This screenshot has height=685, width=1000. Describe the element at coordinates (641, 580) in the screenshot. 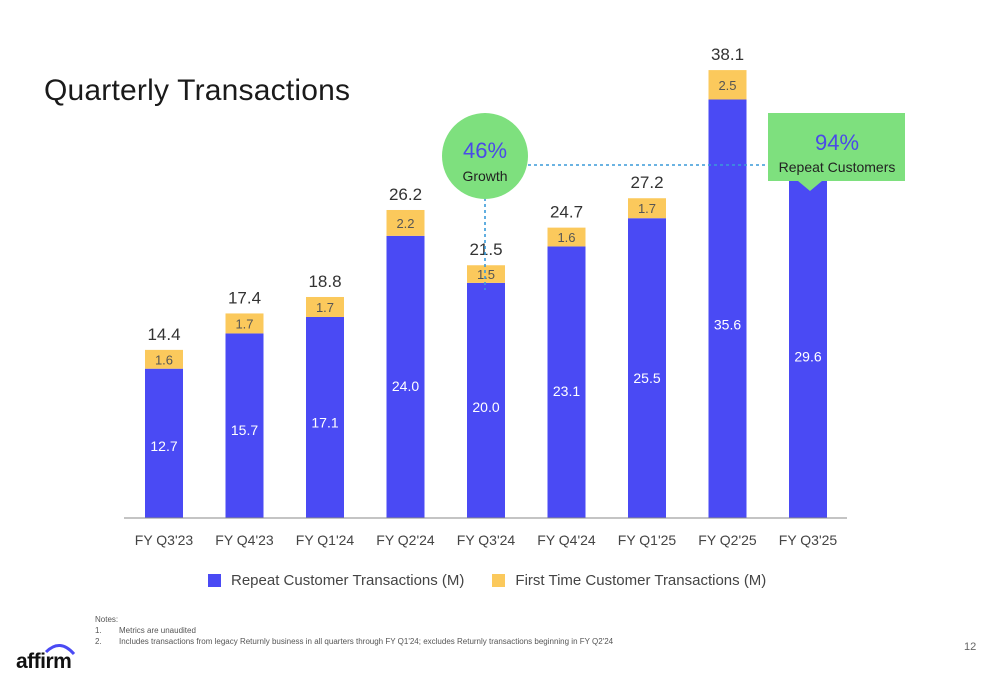

I see `legend-label-first-time: First Time Customer Transactions (M)` at that location.